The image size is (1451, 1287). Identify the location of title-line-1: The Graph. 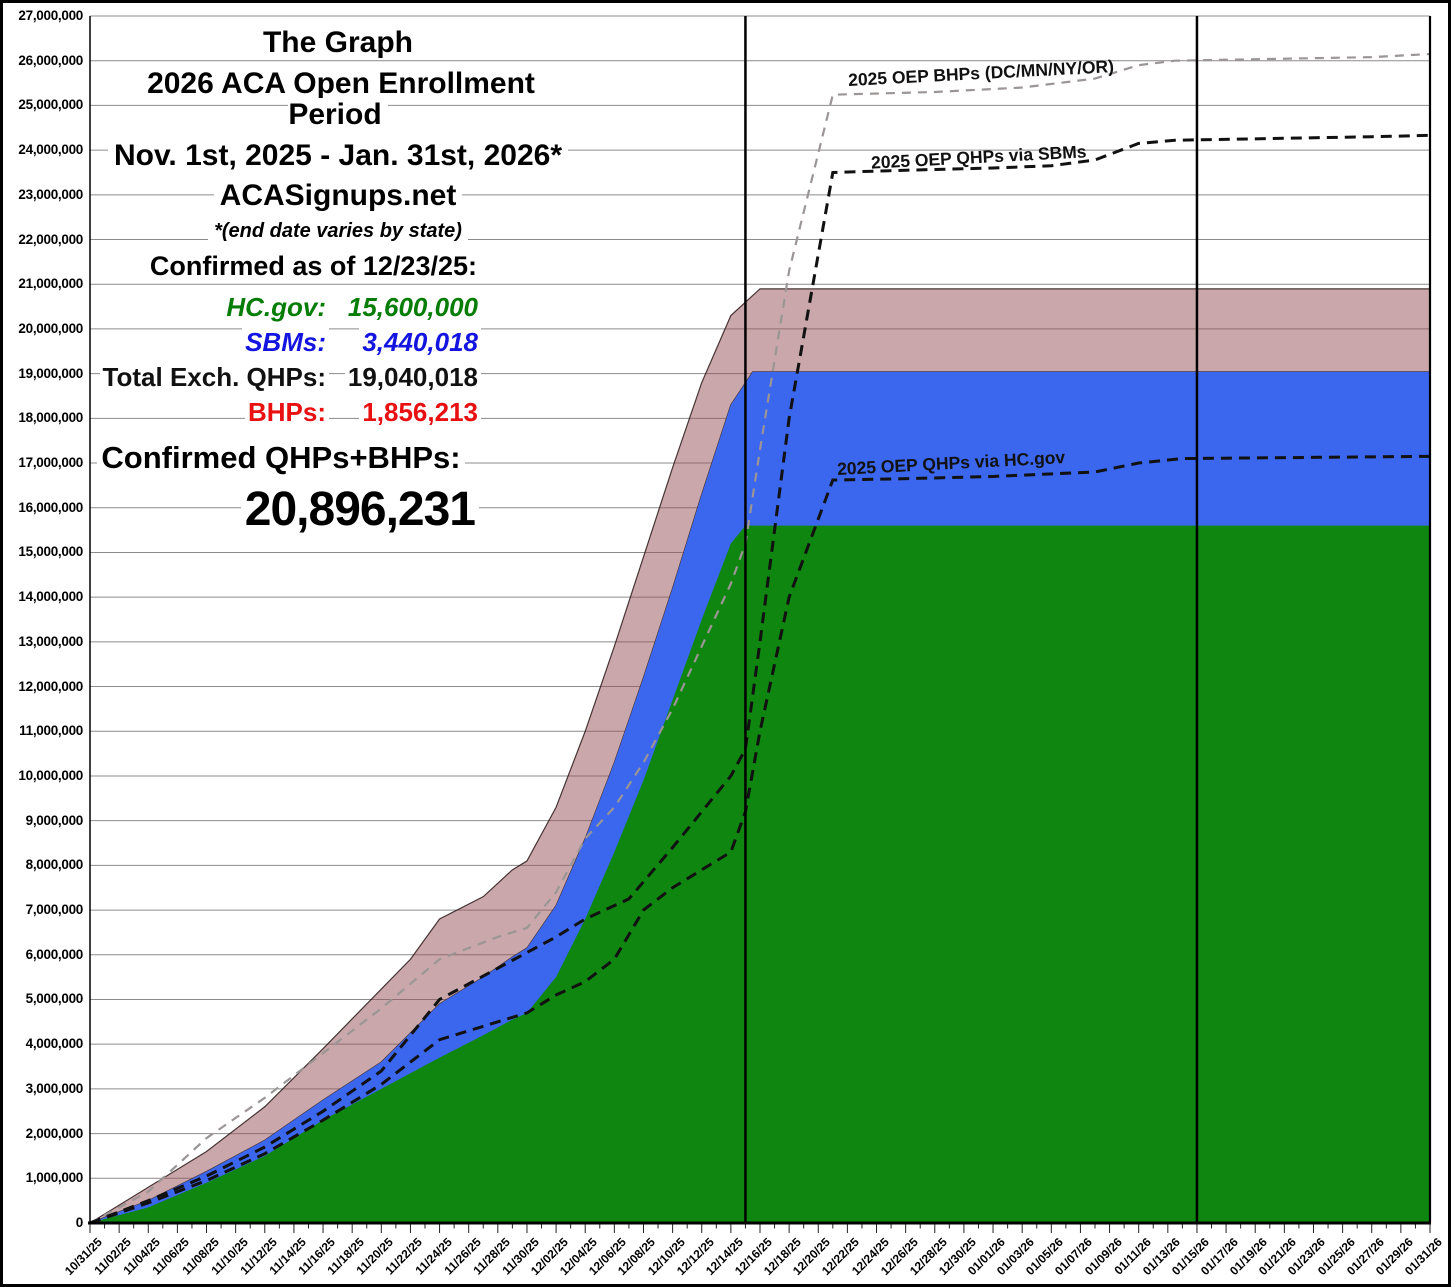
(338, 42).